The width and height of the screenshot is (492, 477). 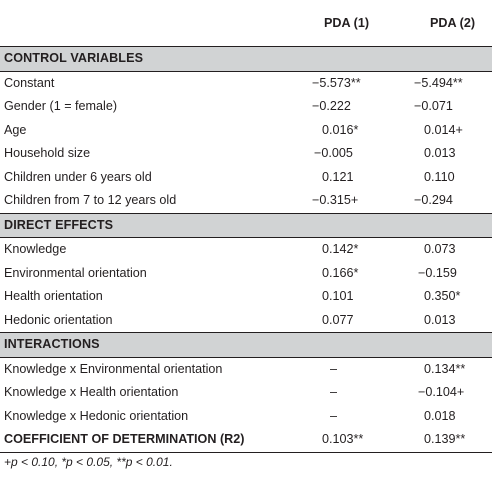 I want to click on value-pda-2: 0.350*, so click(x=442, y=296).